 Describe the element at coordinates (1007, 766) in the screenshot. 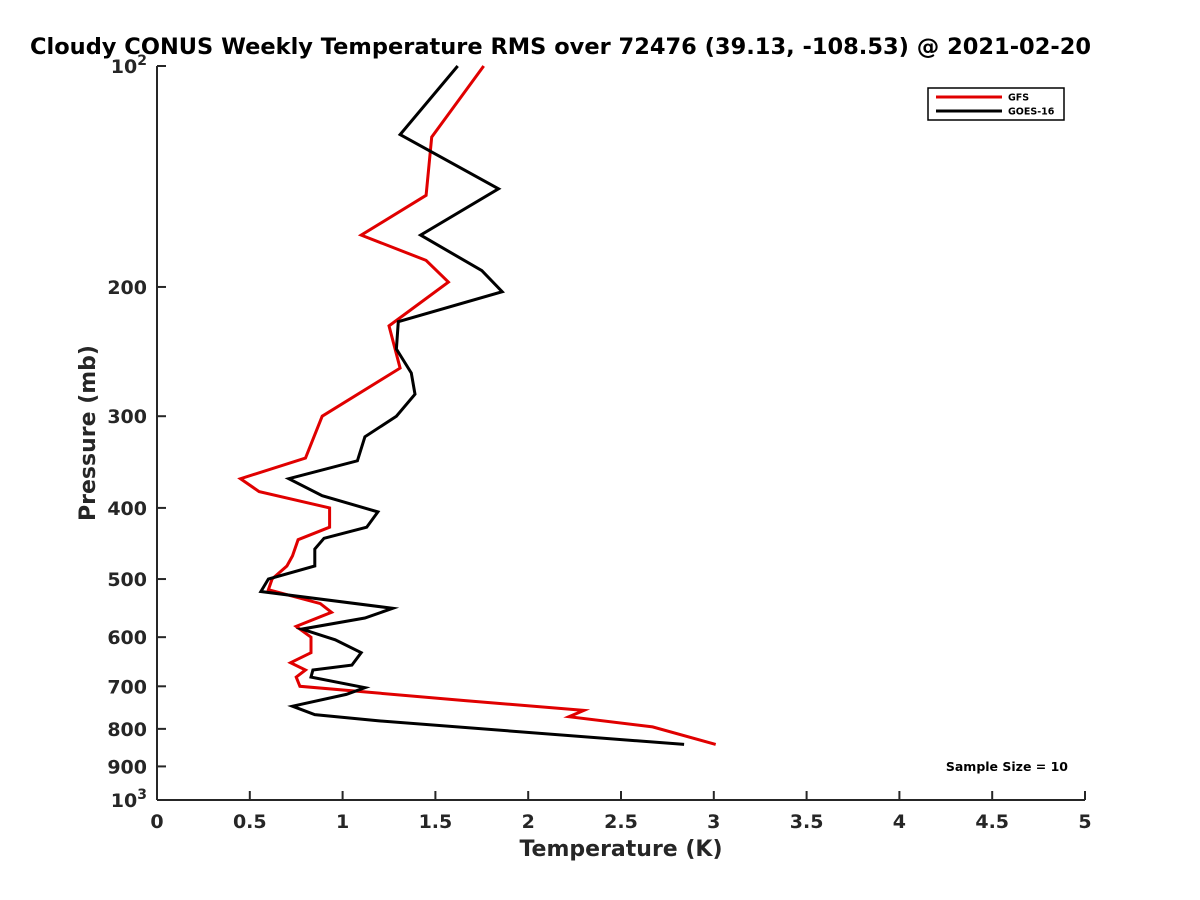

I see `sample-size-annotation: Sample Size = 10` at that location.